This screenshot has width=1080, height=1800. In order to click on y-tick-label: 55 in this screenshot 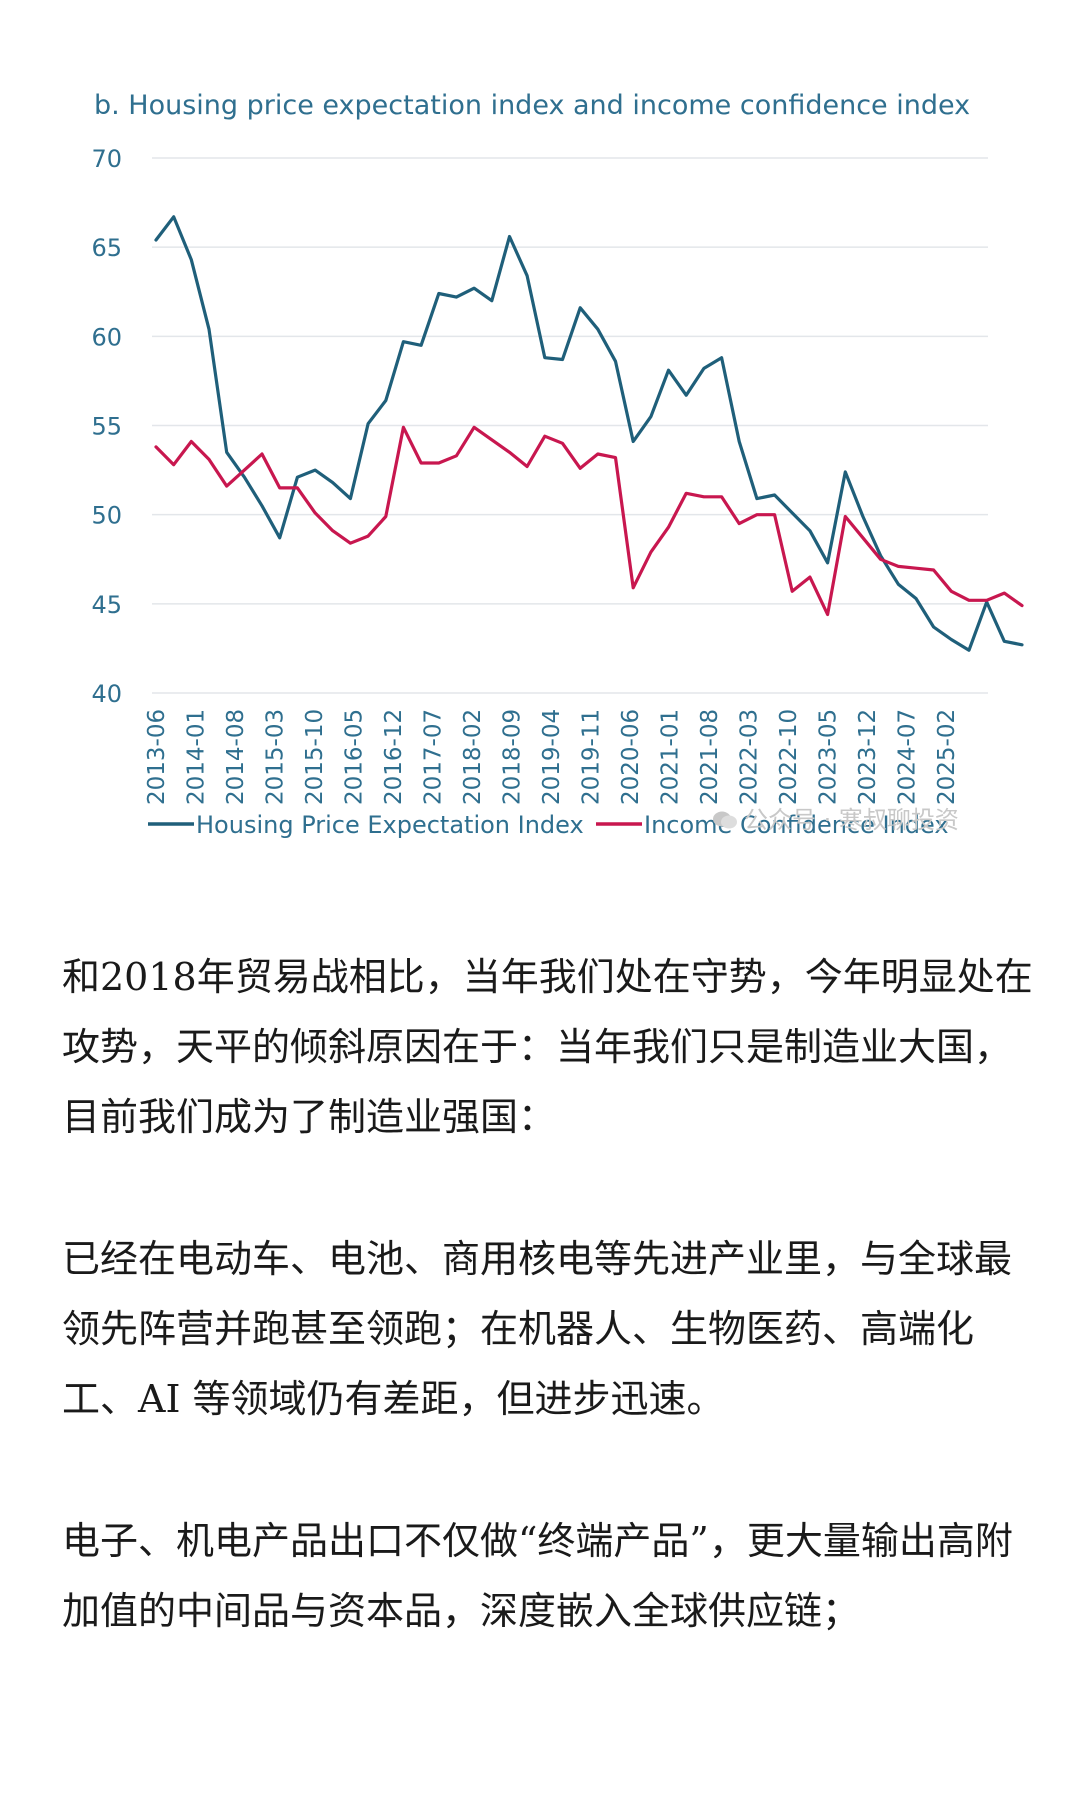, I will do `click(106, 427)`.